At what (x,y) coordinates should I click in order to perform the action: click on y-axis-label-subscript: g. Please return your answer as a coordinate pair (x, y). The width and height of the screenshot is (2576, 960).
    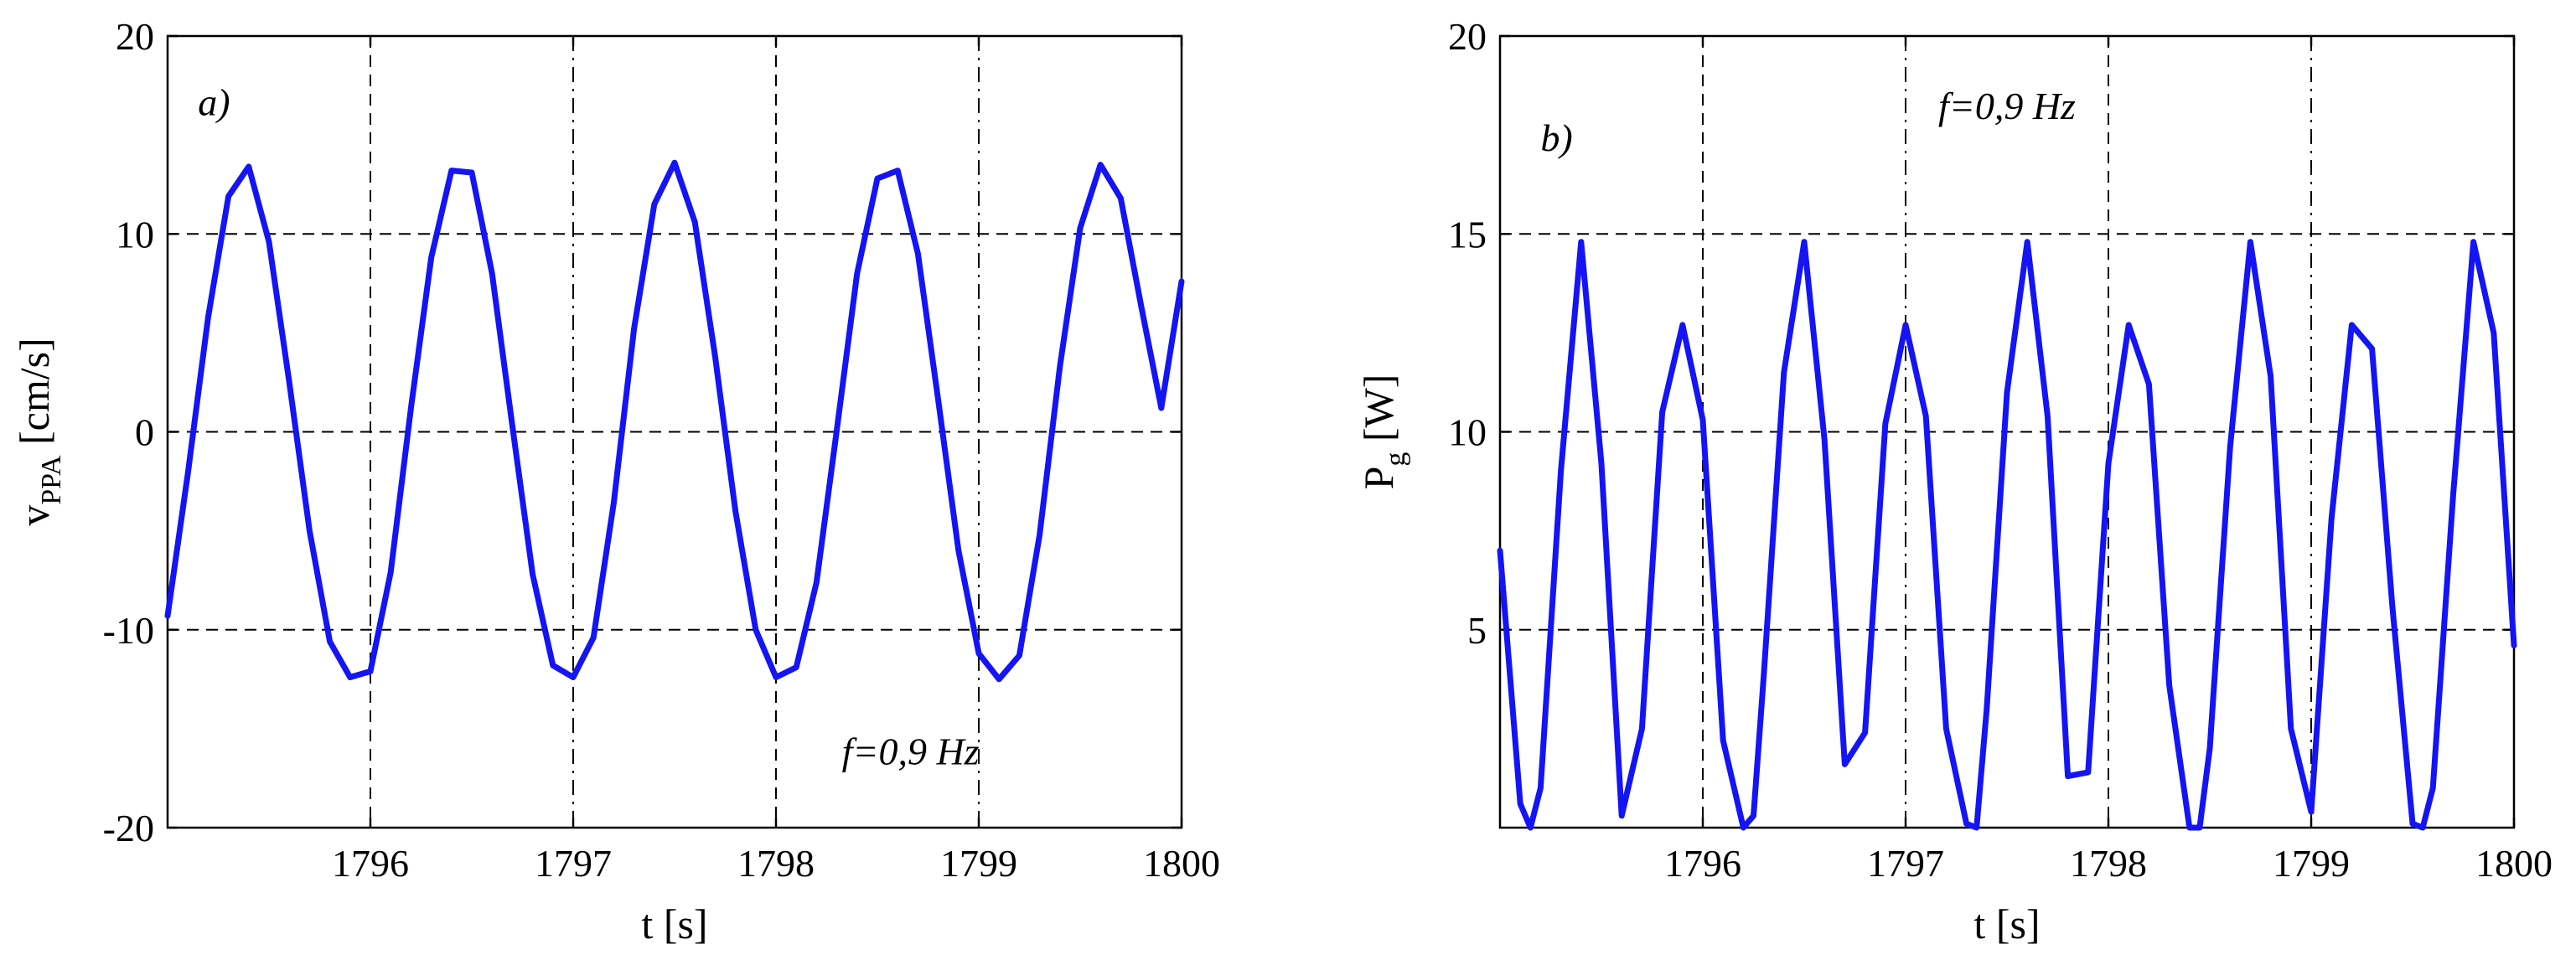
    Looking at the image, I should click on (1395, 460).